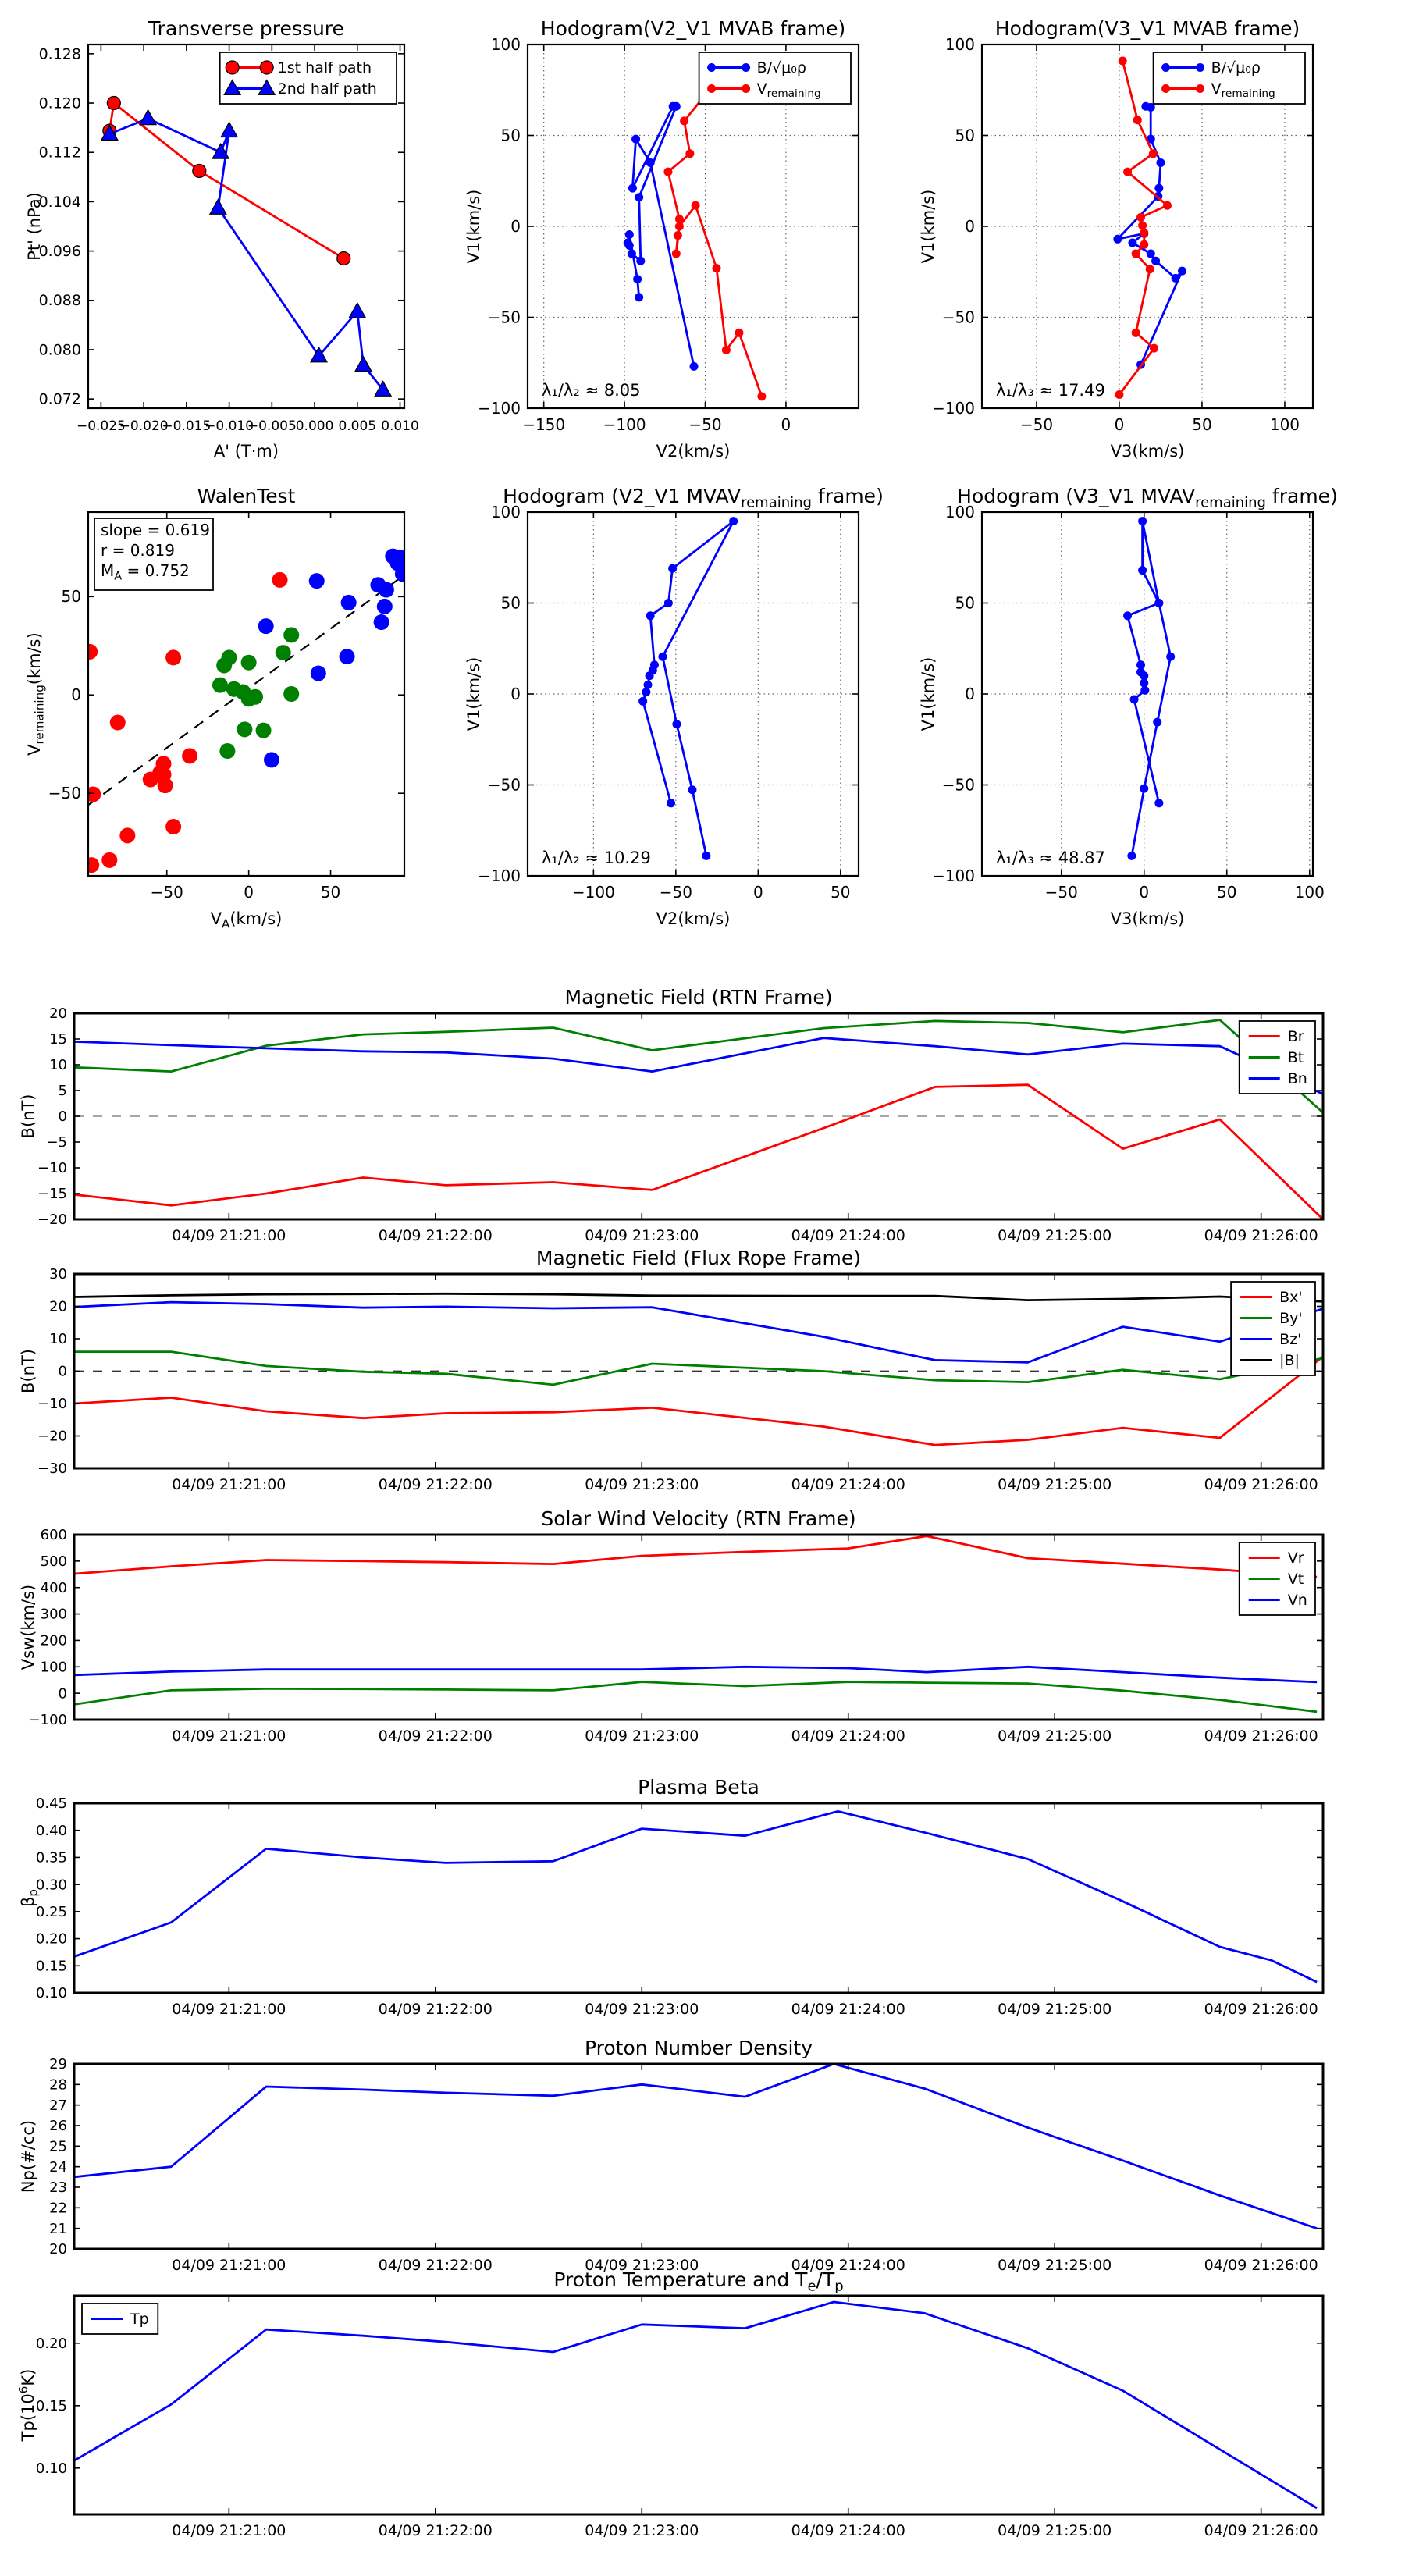 The height and width of the screenshot is (2576, 1405). Describe the element at coordinates (58, 1339) in the screenshot. I see `y-tick-label: 10` at that location.